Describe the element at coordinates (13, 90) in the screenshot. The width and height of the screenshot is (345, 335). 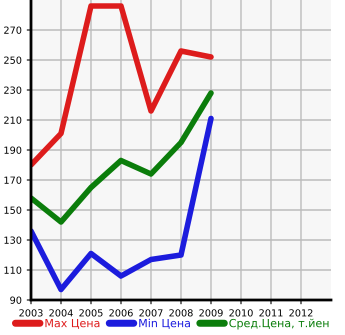
I see `y-tick-label: 230` at that location.